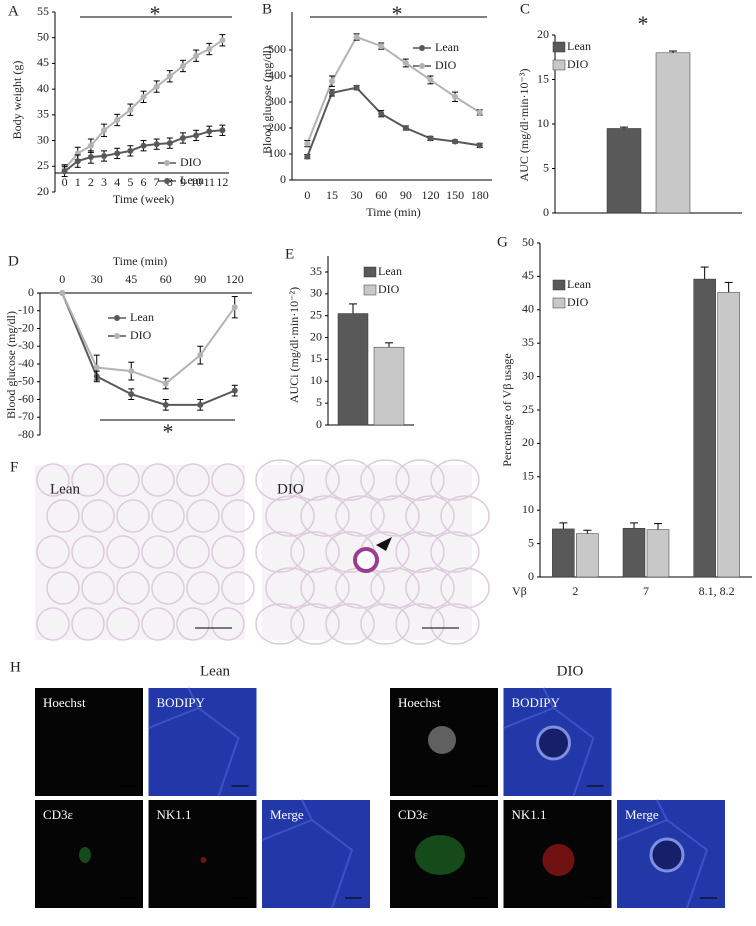 The height and width of the screenshot is (926, 756). Describe the element at coordinates (558, 860) in the screenshot. I see `nk-signal` at that location.